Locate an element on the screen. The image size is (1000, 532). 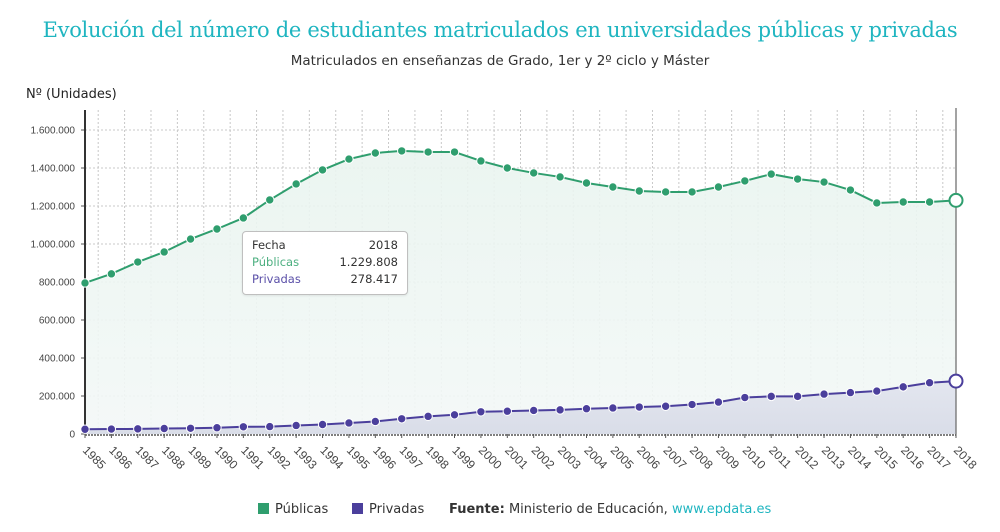
y-tick-label: 0 is located at coordinates (72, 435).